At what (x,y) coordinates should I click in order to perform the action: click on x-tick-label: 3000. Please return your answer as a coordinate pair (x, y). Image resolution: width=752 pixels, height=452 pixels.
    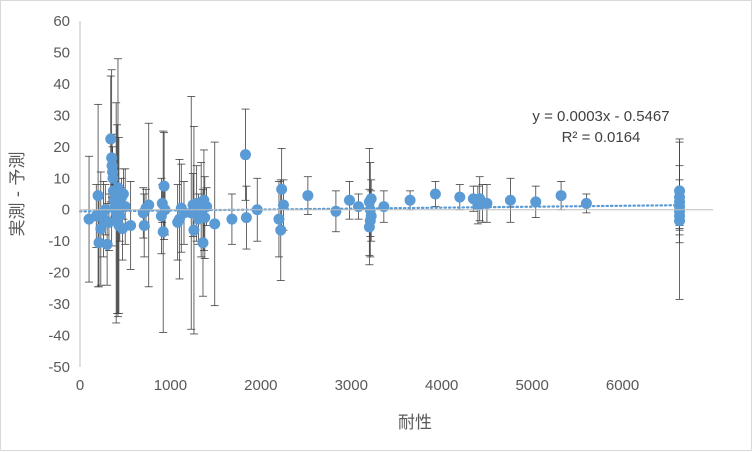
    Looking at the image, I should click on (351, 385).